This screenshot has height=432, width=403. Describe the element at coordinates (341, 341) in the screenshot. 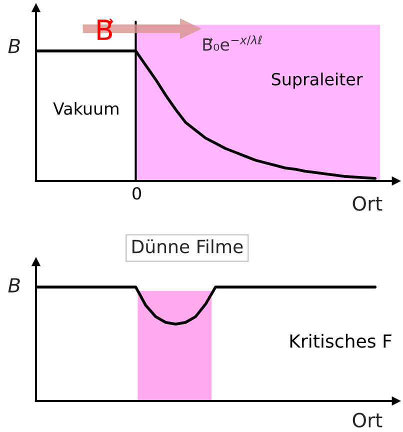

I see `annotation: Kritisches F` at that location.